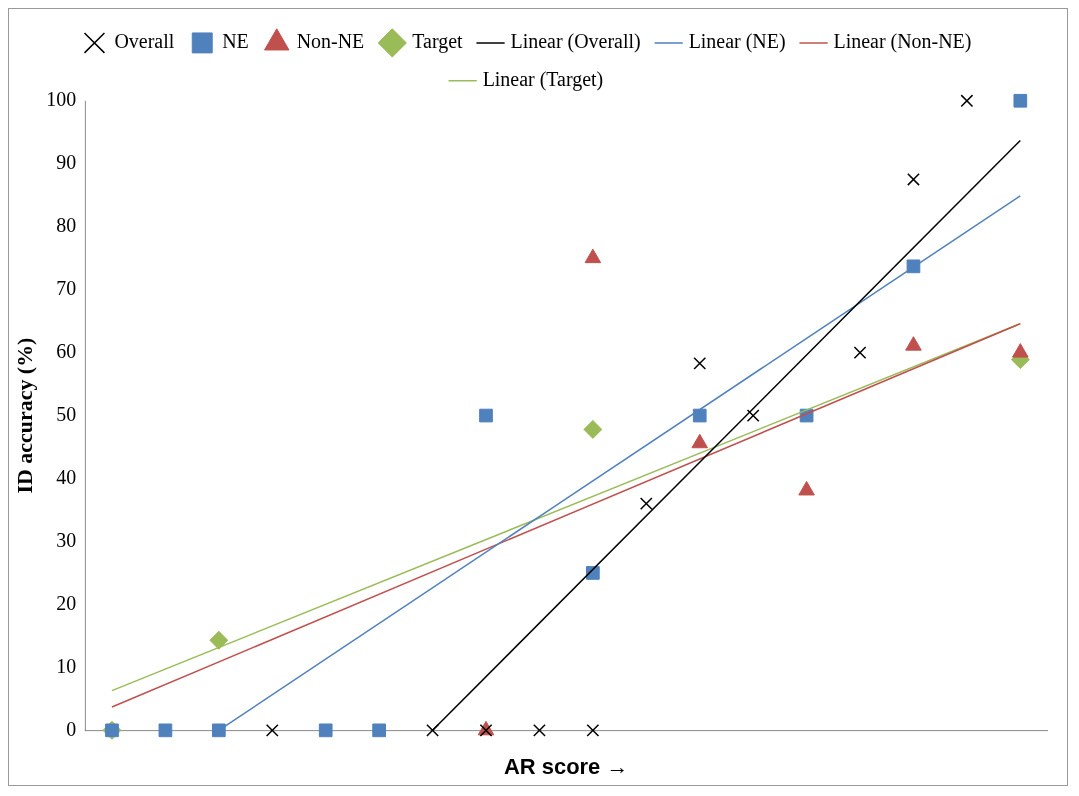  What do you see at coordinates (543, 80) in the screenshot?
I see `legend-label: Linear (Target)` at bounding box center [543, 80].